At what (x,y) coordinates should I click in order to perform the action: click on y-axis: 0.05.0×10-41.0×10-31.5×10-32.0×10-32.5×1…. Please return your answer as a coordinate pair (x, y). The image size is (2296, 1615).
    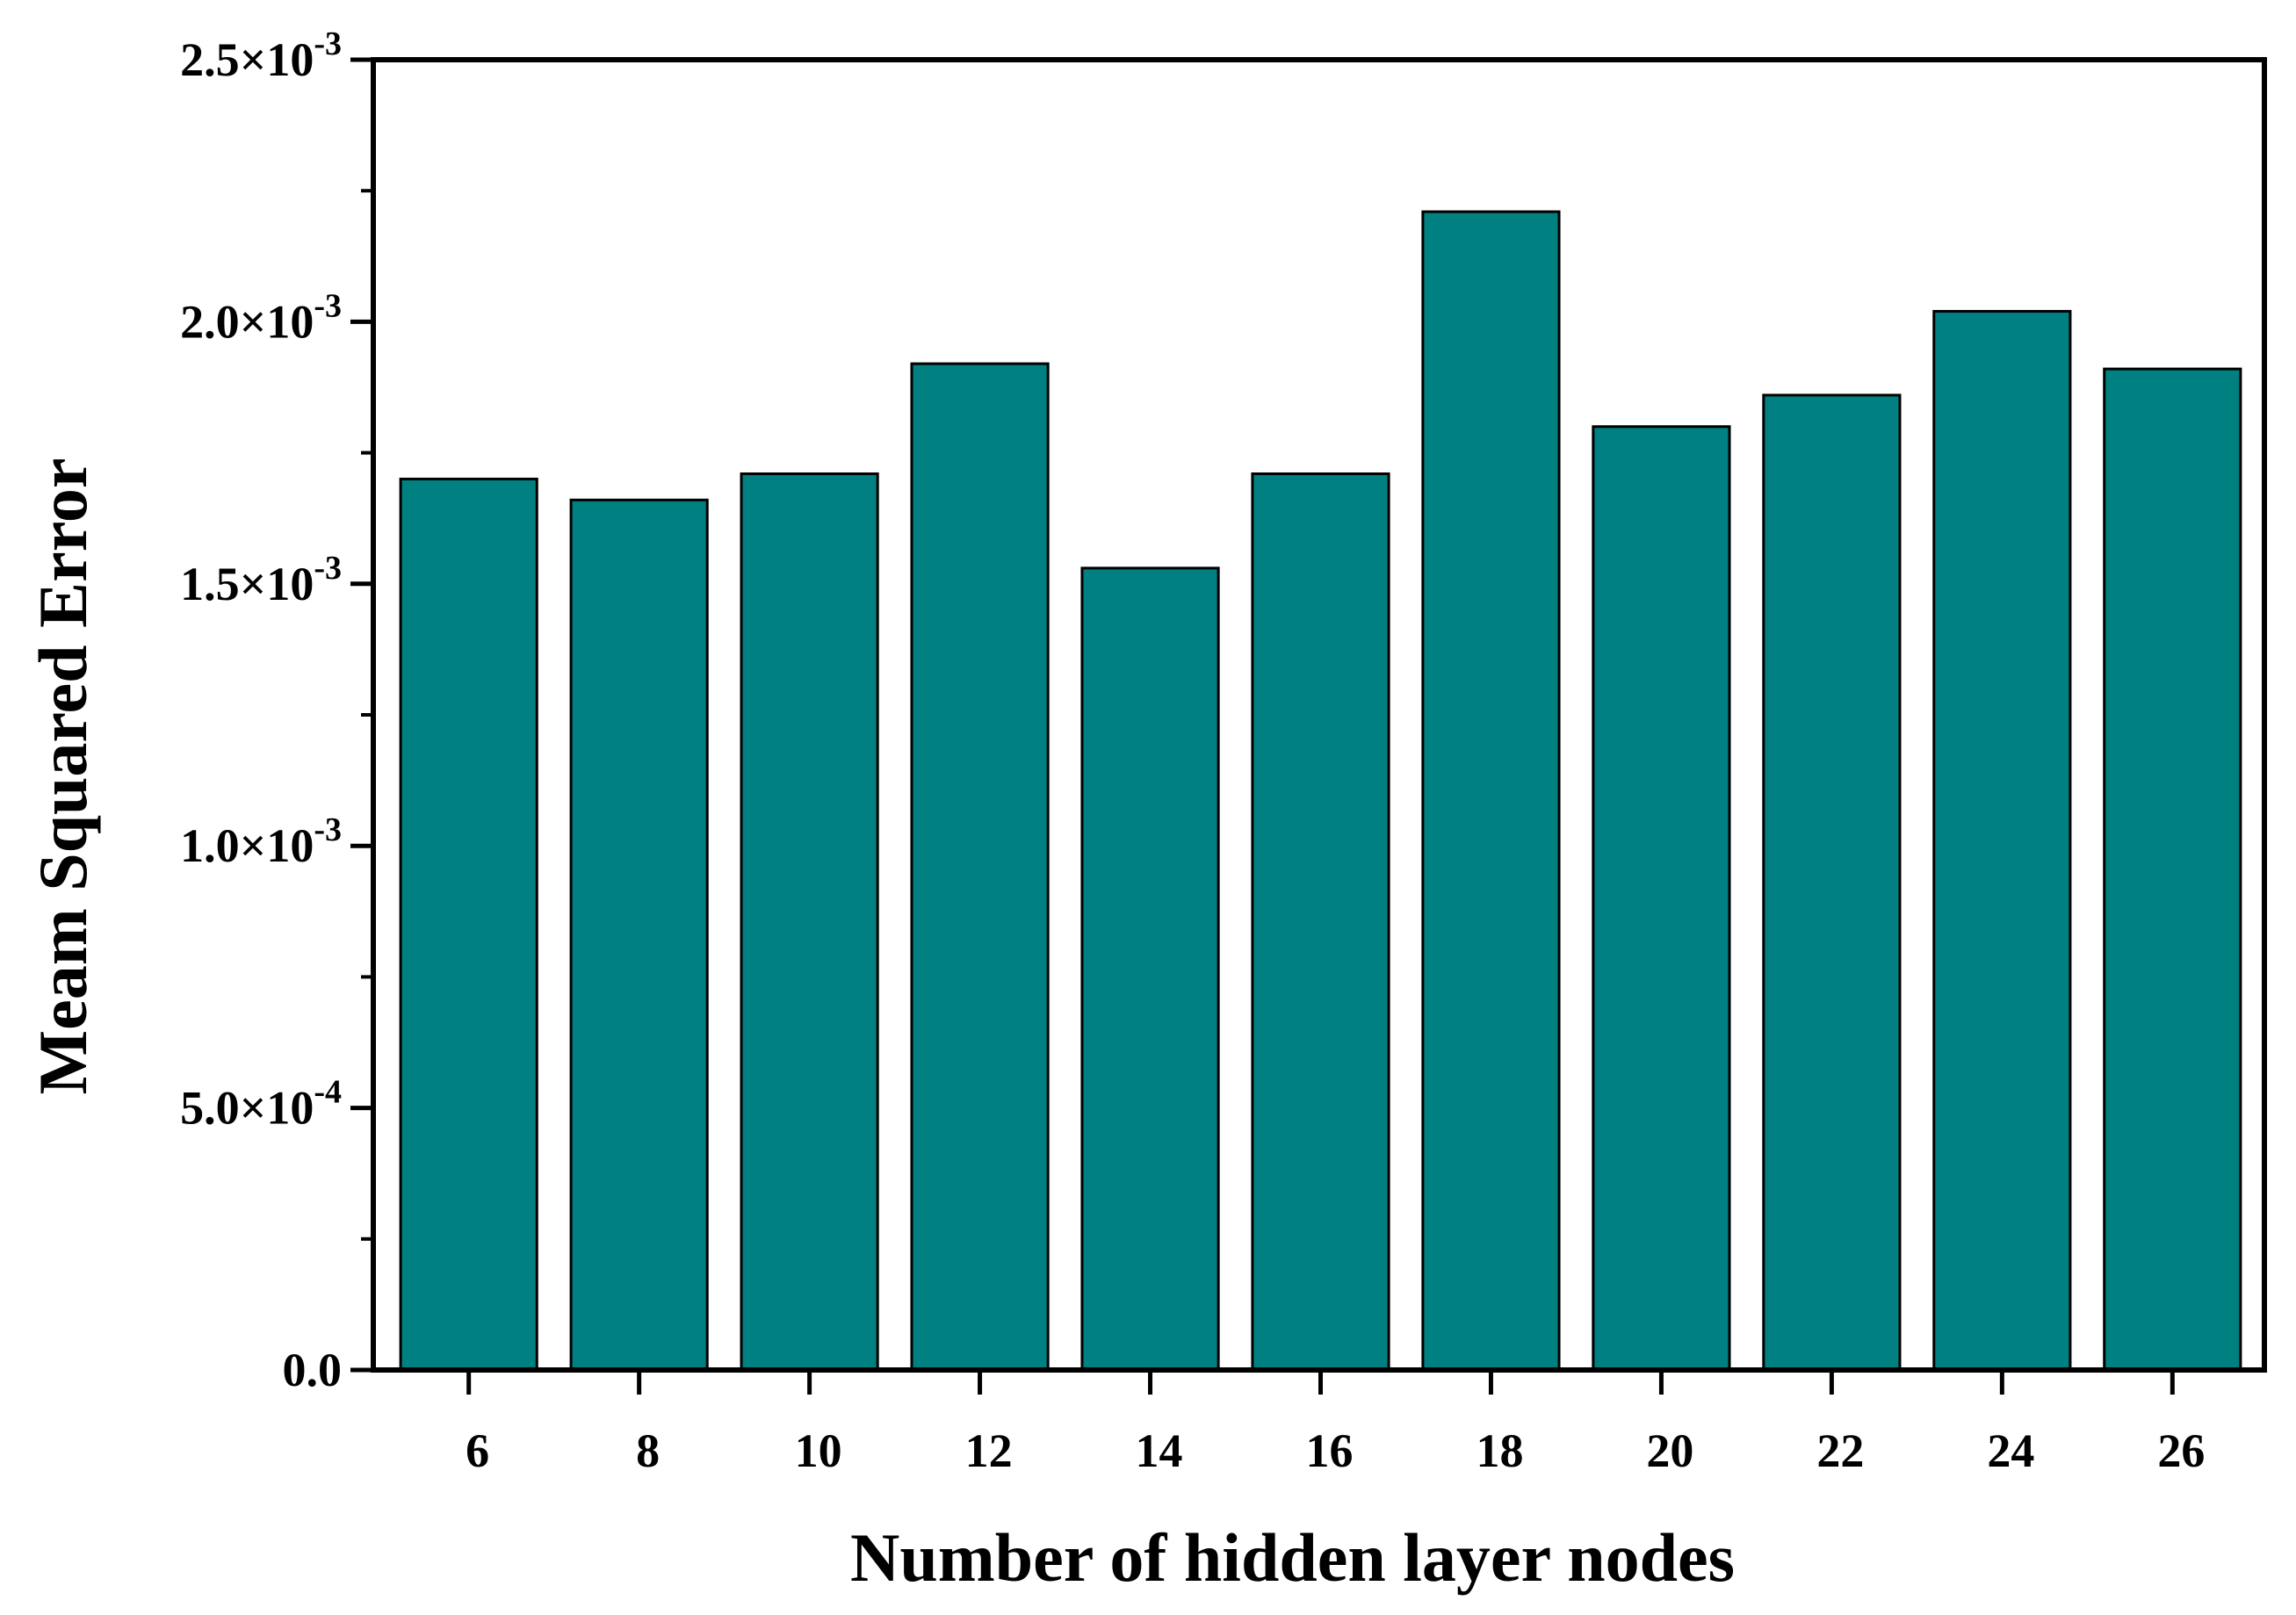
    Looking at the image, I should click on (276, 711).